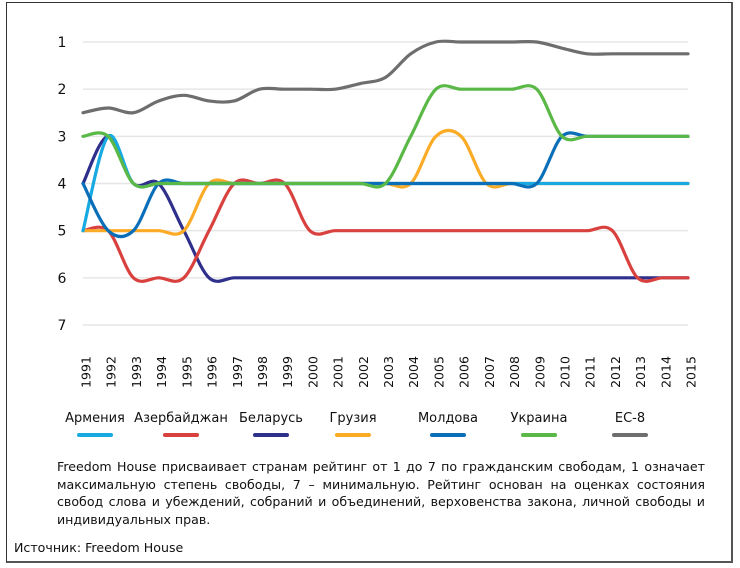  I want to click on x-tick-label: 1999, so click(287, 372).